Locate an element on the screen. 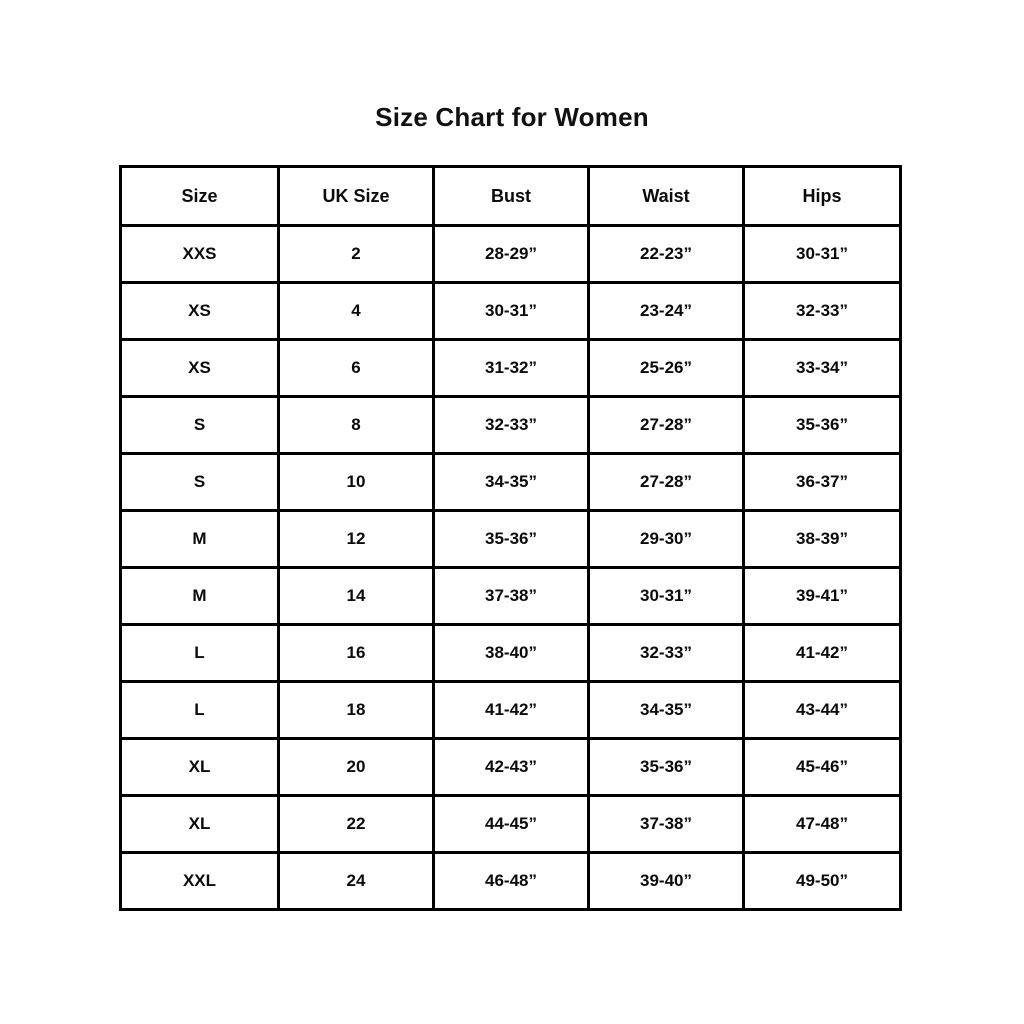 This screenshot has width=1024, height=1024. cell-uk-size: 18 is located at coordinates (356, 710).